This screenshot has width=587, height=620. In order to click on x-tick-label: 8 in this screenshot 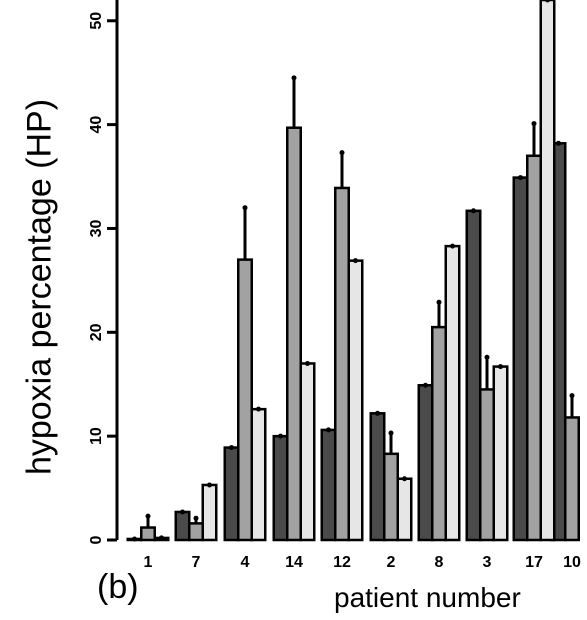, I will do `click(439, 562)`.